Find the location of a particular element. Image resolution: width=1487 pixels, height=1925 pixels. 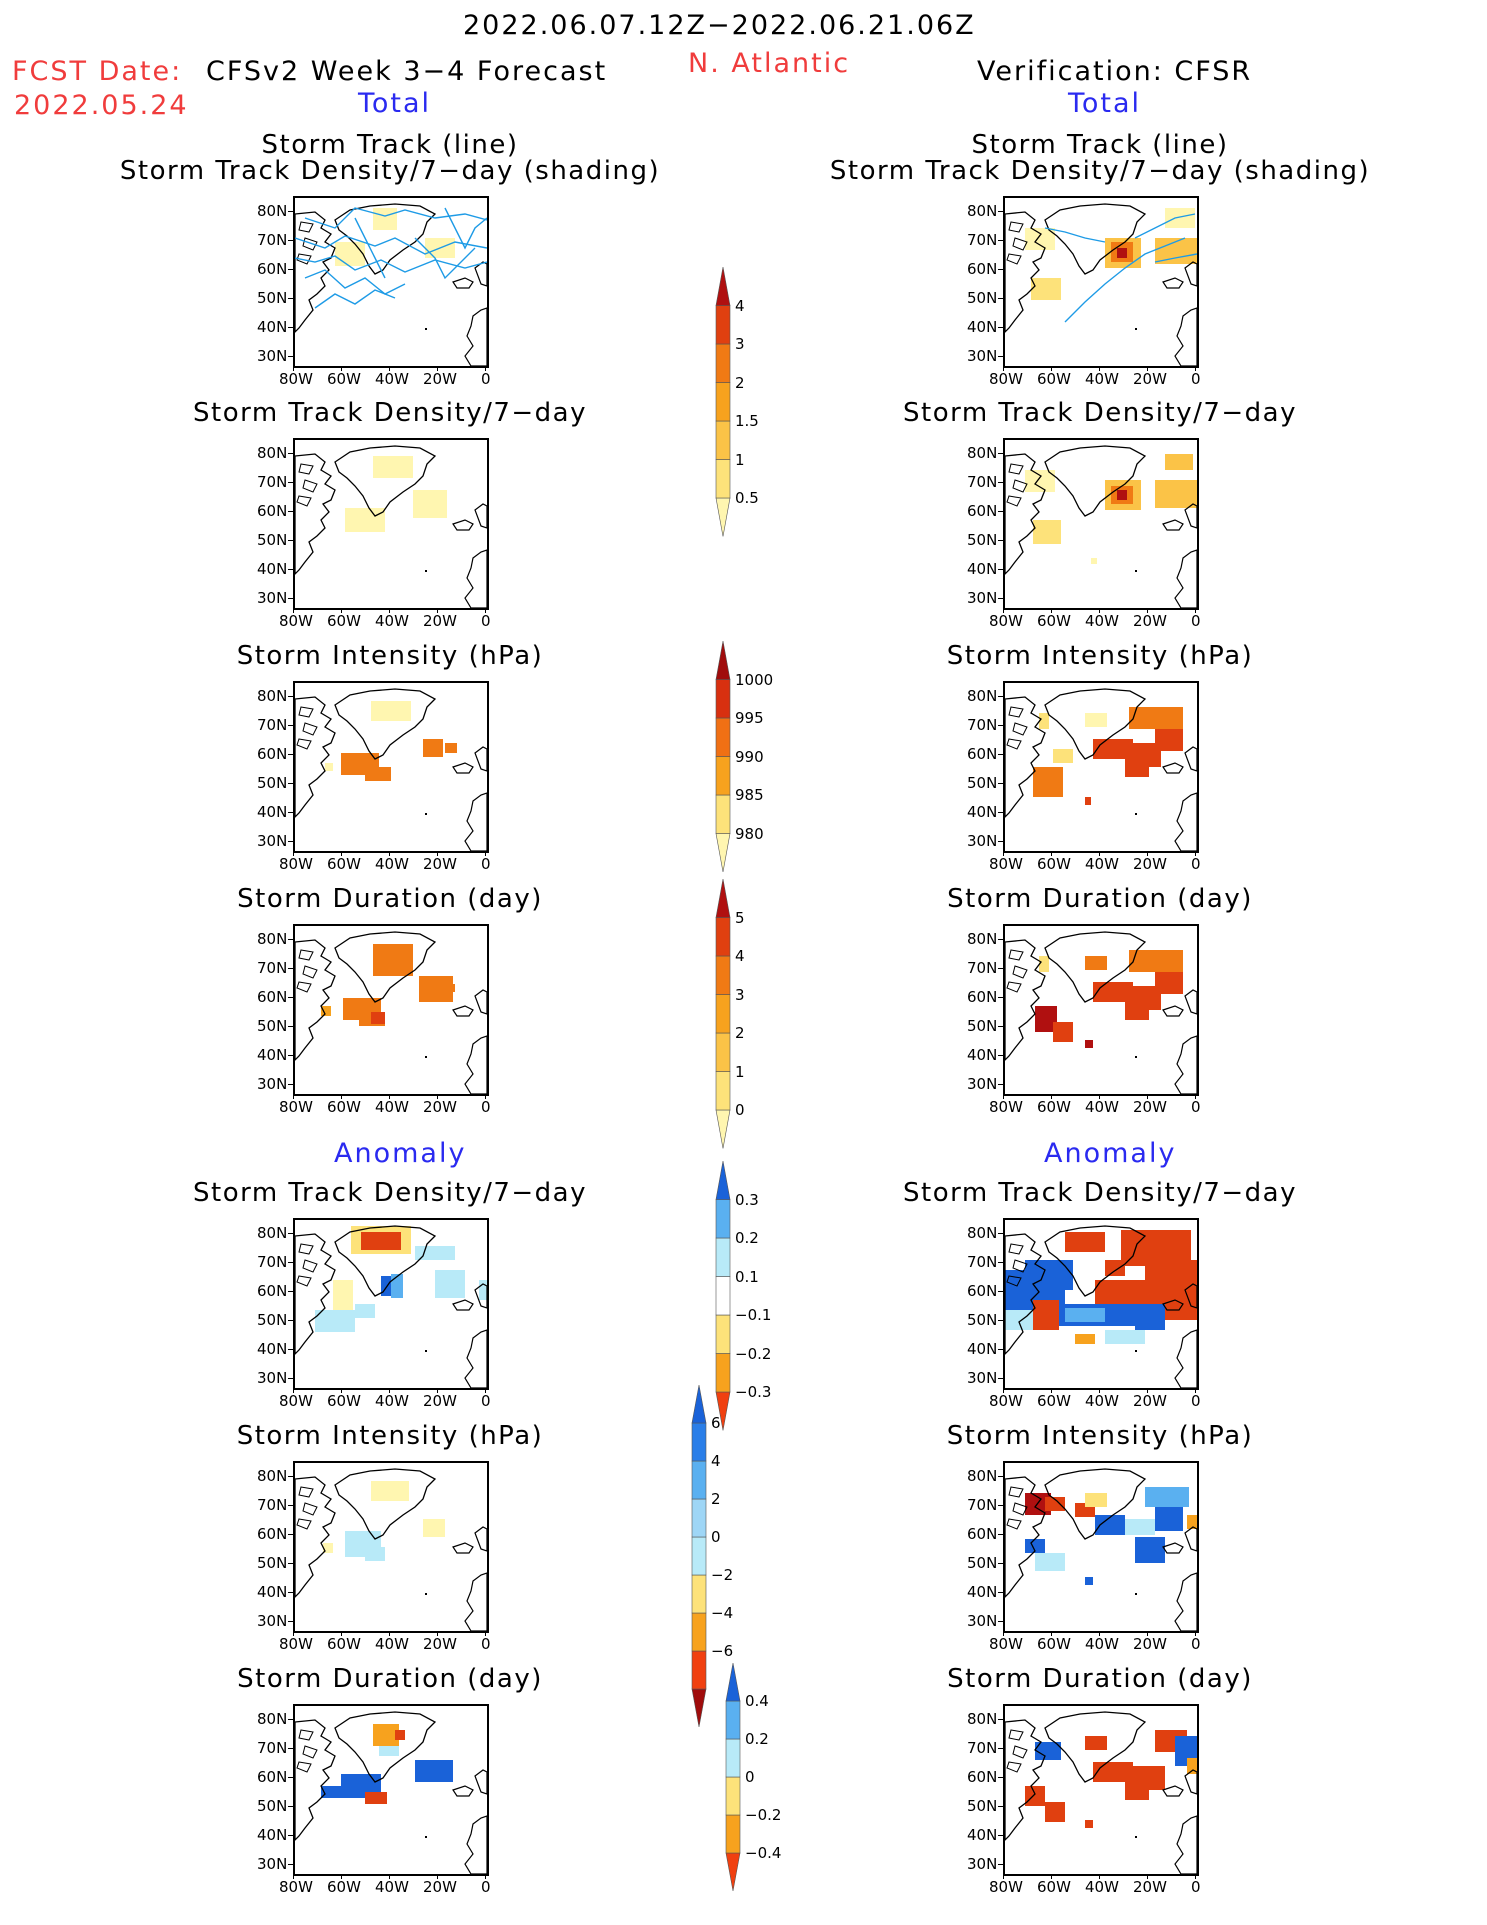

lon-tick-label: 20W is located at coordinates (1150, 1887).